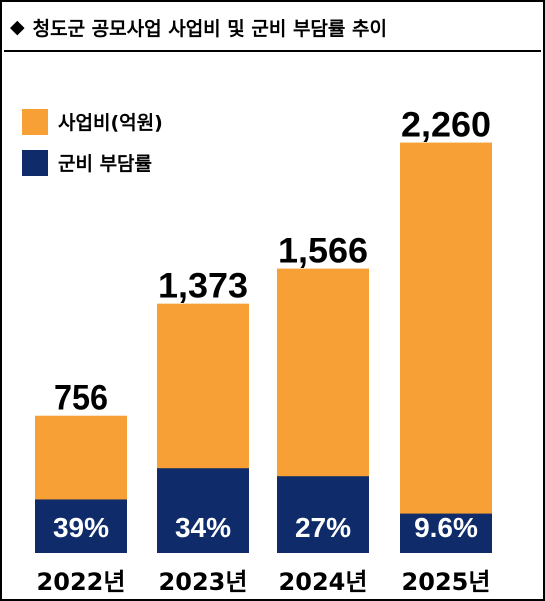  I want to click on legend-swatch-share, so click(35, 162).